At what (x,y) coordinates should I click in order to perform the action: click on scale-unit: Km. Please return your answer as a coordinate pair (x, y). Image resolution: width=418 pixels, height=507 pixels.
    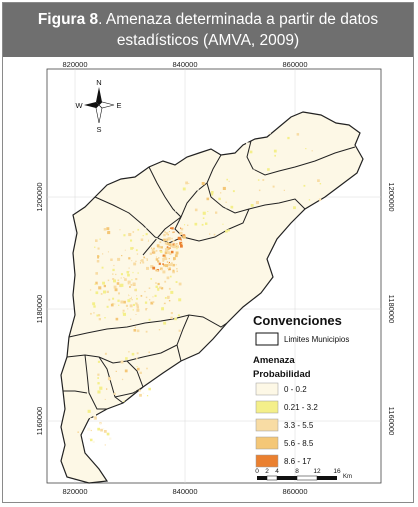
    Looking at the image, I should click on (347, 477).